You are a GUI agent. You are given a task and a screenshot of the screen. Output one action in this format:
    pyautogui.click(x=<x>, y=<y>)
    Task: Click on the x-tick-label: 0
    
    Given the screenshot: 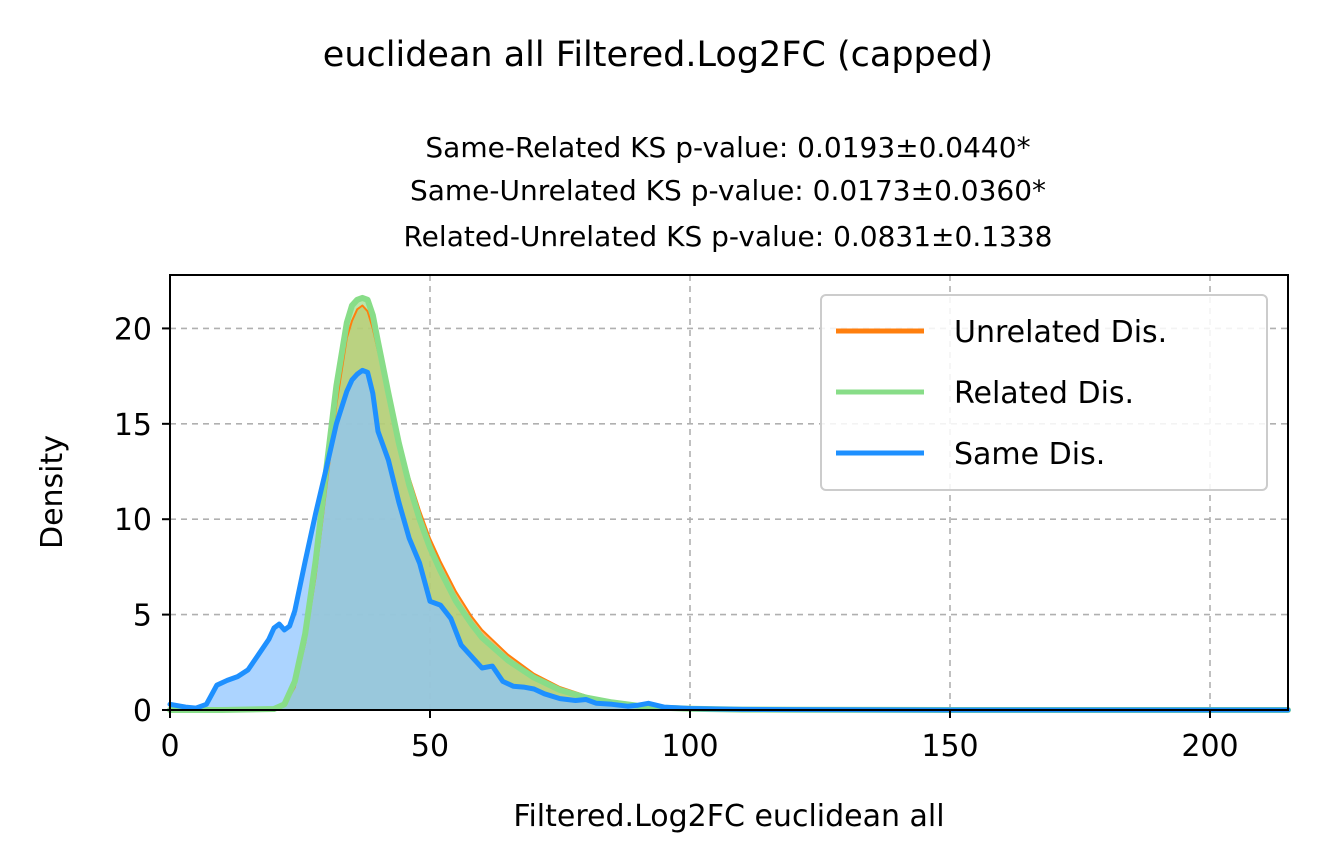 What is the action you would take?
    pyautogui.click(x=169, y=746)
    